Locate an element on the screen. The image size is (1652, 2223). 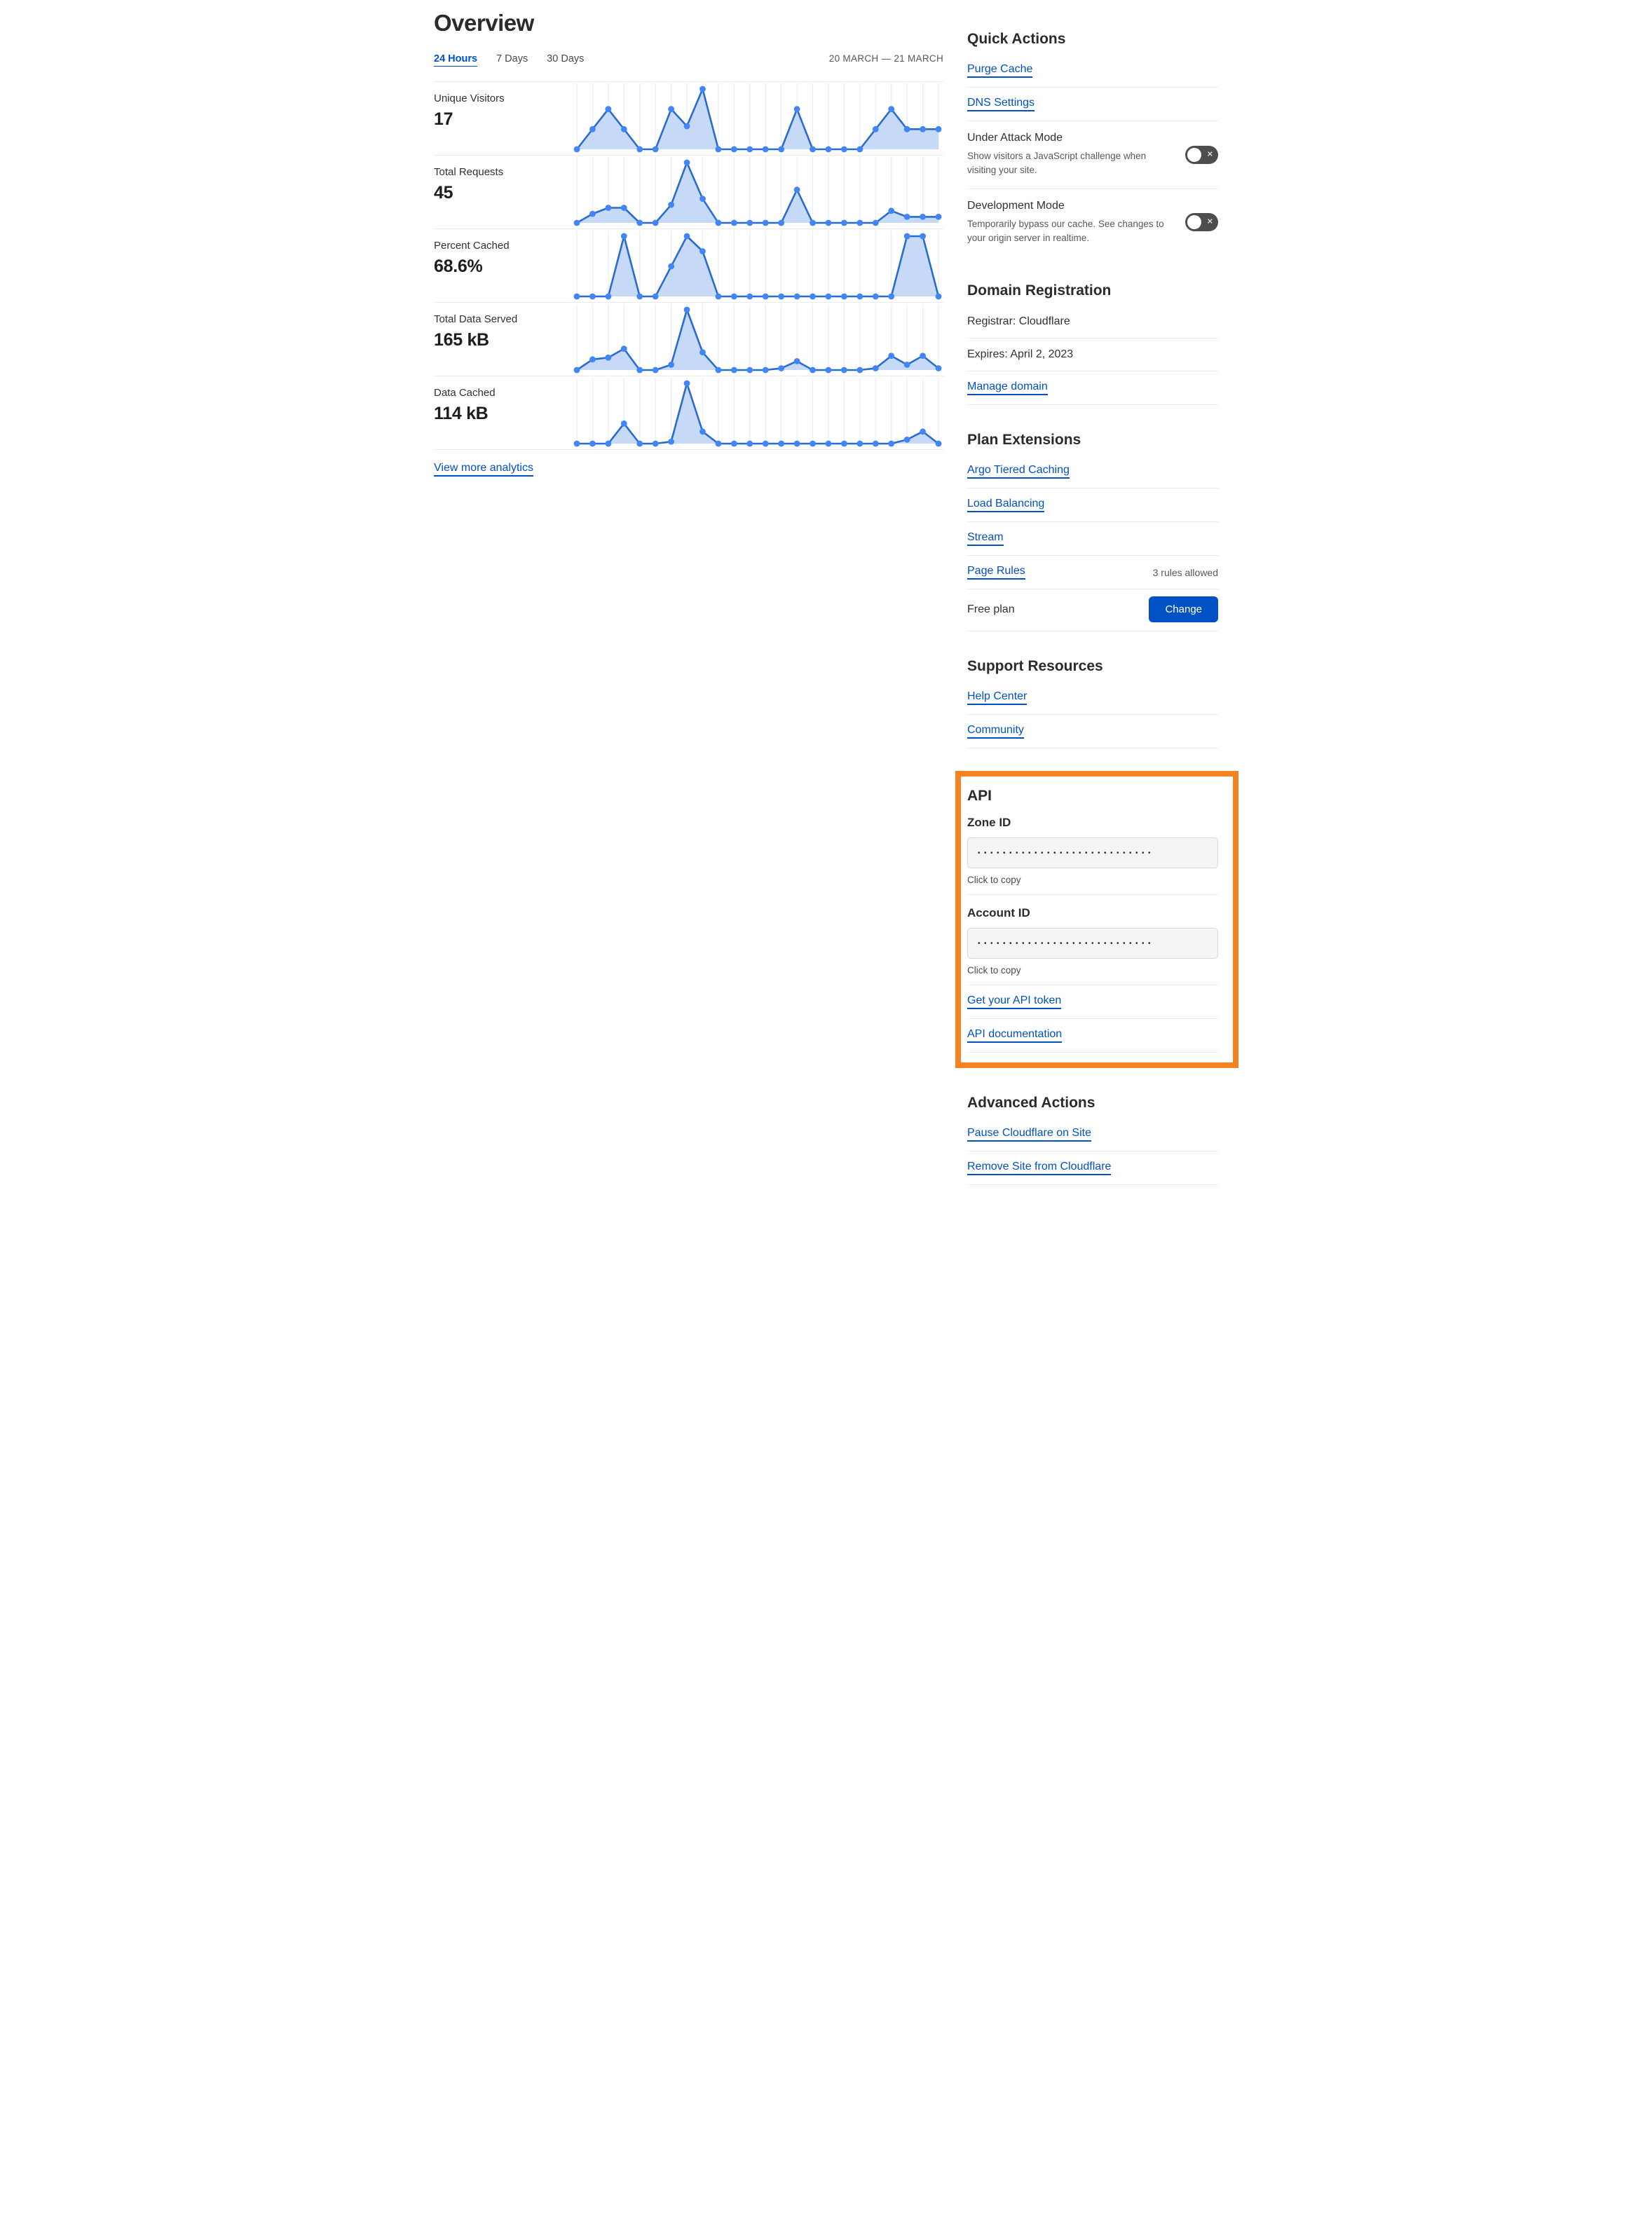
account-id-input: •••••••••••••••••••••••••••• is located at coordinates (1092, 943).